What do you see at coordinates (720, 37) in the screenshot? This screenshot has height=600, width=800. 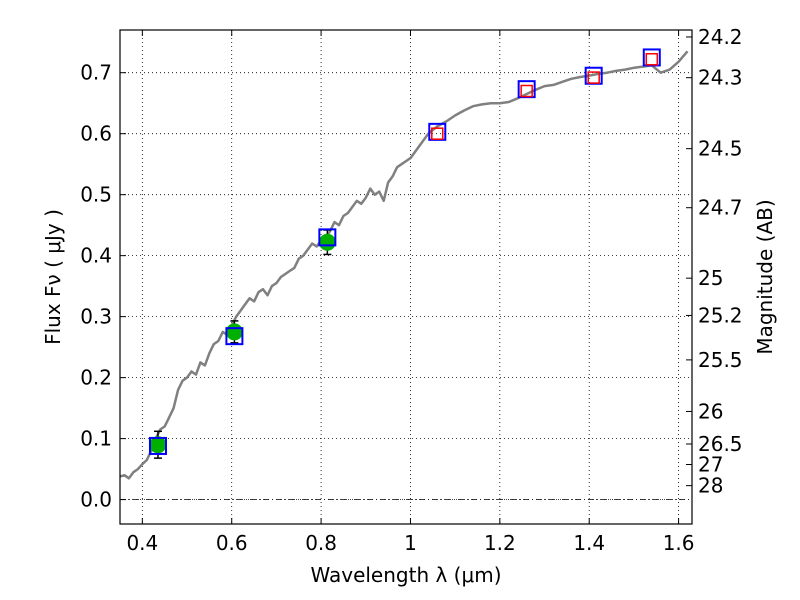 I see `right-tick-label: 24.2` at bounding box center [720, 37].